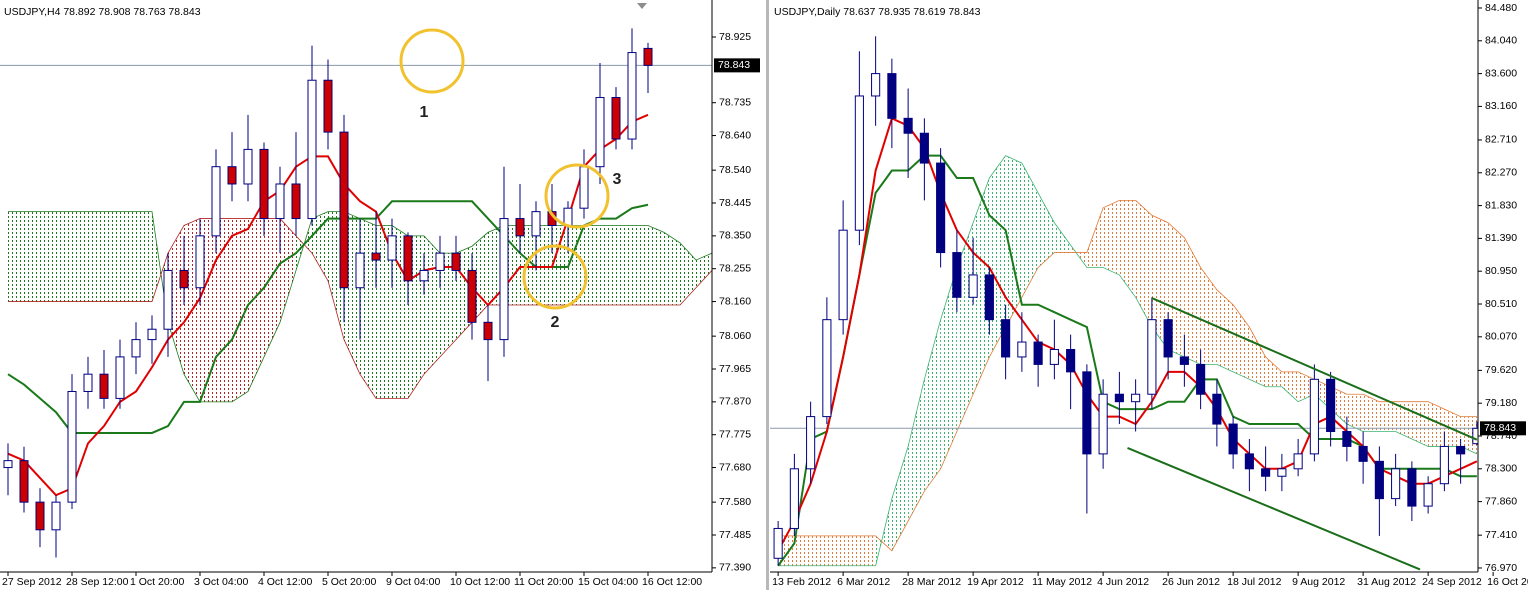  What do you see at coordinates (1503, 428) in the screenshot?
I see `last-price-box` at bounding box center [1503, 428].